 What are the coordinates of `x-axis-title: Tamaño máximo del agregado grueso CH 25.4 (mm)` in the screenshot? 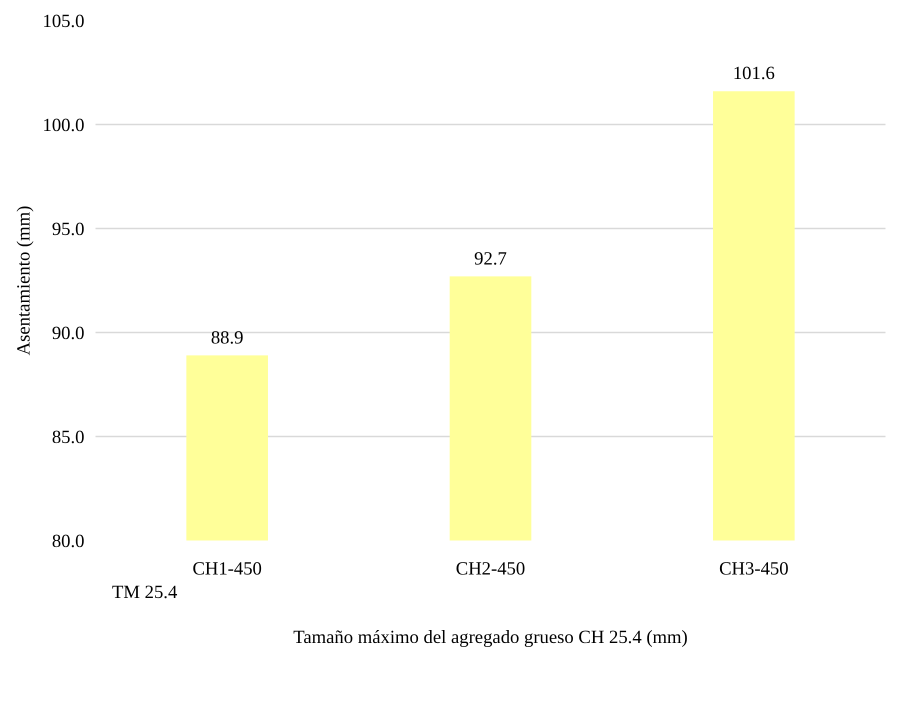 It's located at (490, 637).